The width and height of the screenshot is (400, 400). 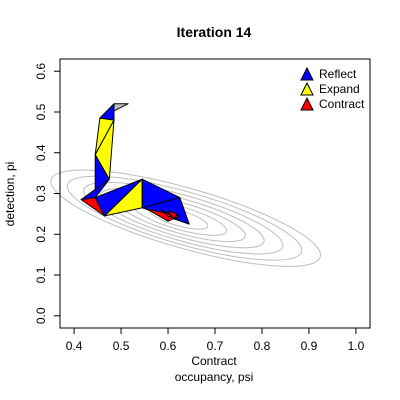 What do you see at coordinates (41, 274) in the screenshot?
I see `y-tick-label: 0.1` at bounding box center [41, 274].